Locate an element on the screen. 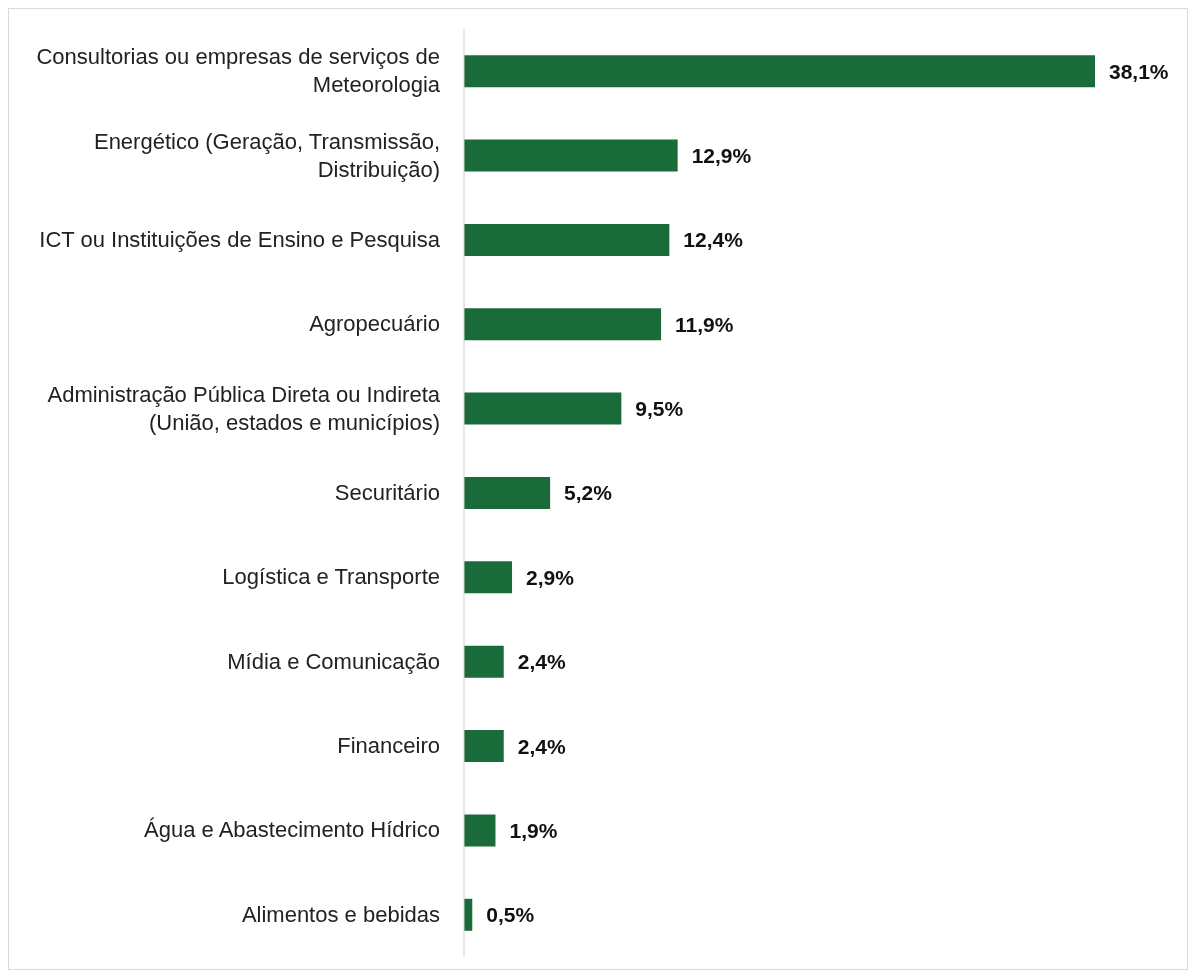  data-label: 5,2% is located at coordinates (588, 493).